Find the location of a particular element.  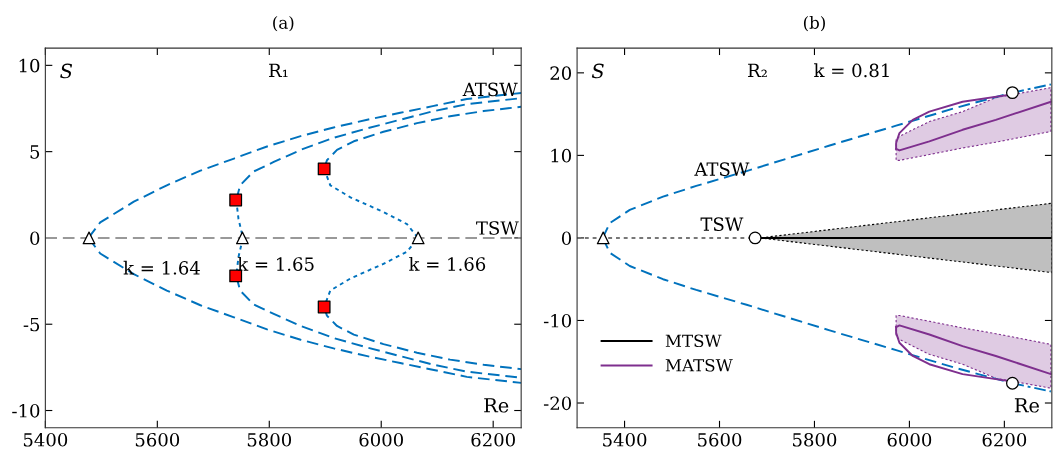

legend-label: MATSW is located at coordinates (699, 365).